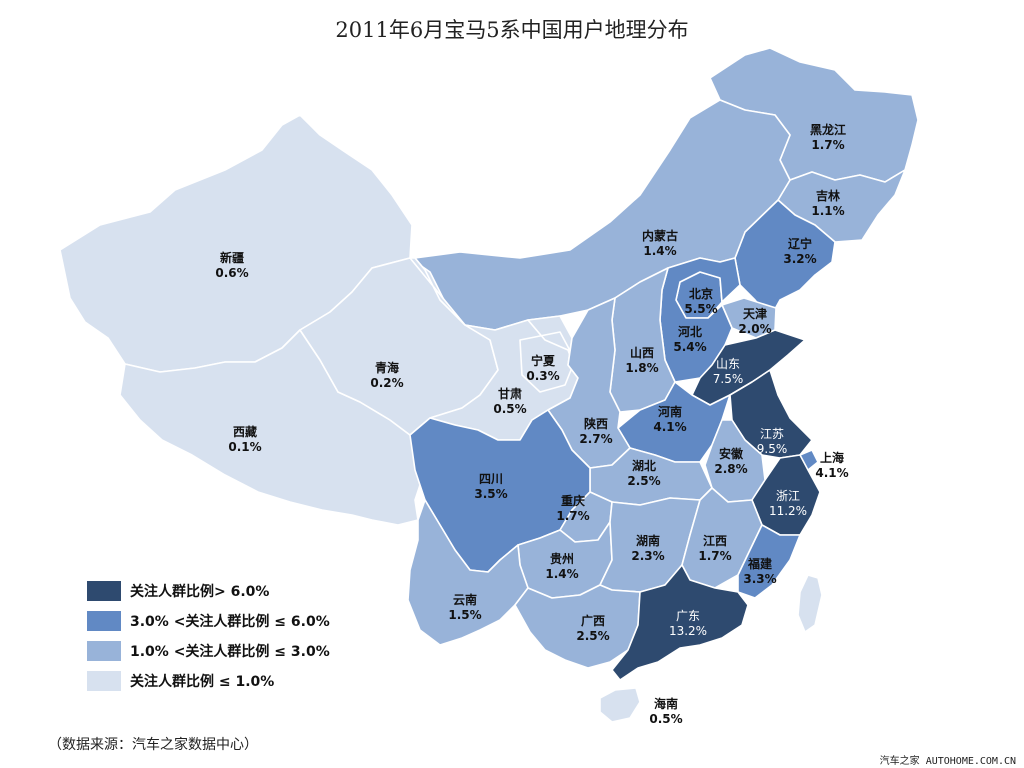  What do you see at coordinates (596, 423) in the screenshot?
I see `province-name-shaanxi: 陕西` at bounding box center [596, 423].